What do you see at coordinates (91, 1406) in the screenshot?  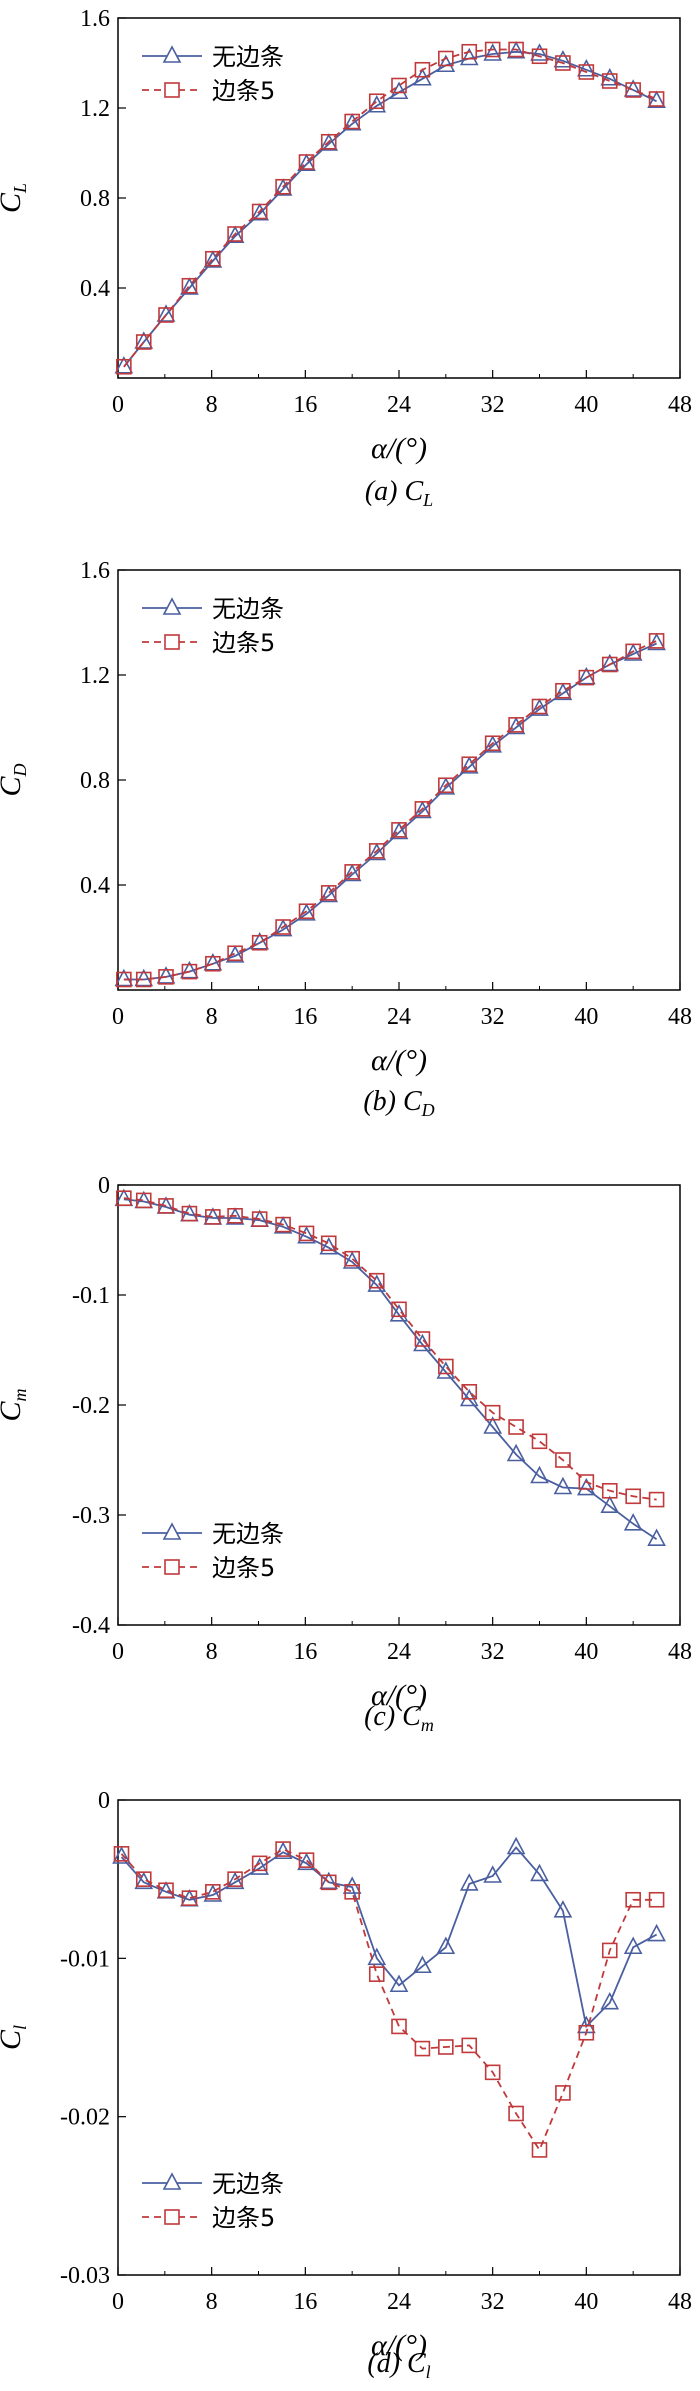 I see `y-tick-label: -0.2` at bounding box center [91, 1406].